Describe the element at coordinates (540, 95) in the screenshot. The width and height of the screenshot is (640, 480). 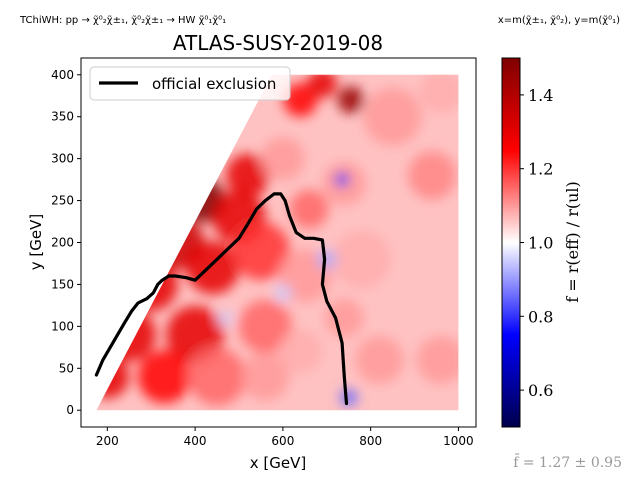
I see `colorbar-tick-label-1.4: 1.4` at that location.